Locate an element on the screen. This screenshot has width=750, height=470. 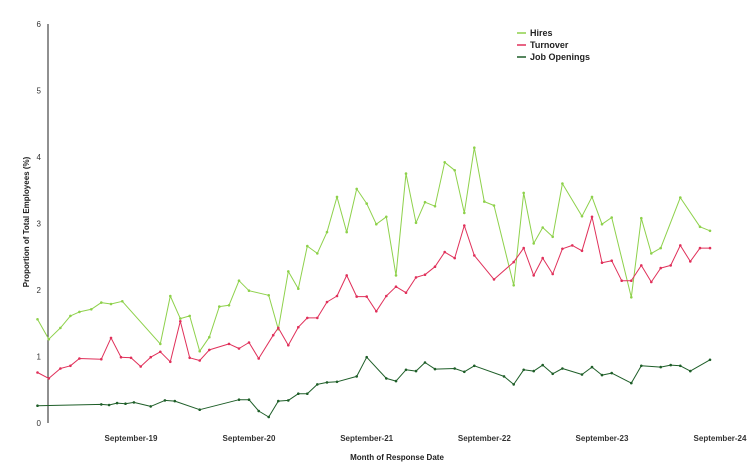
y-tick-label: 0 is located at coordinates (39, 423).